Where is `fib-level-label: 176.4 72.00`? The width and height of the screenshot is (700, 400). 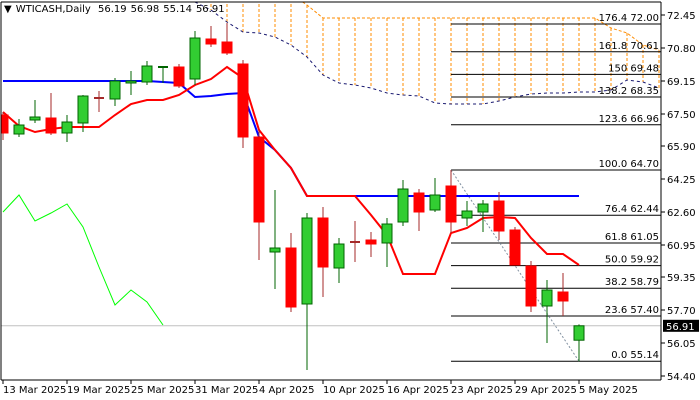 fib-level-label: 176.4 72.00 is located at coordinates (629, 18).